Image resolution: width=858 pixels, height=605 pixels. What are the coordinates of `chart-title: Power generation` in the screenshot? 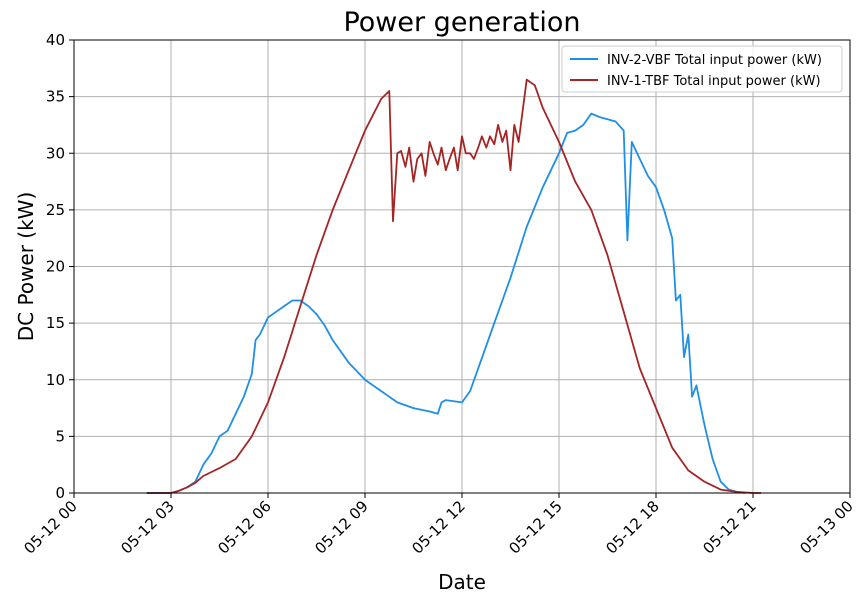 It's located at (461, 22).